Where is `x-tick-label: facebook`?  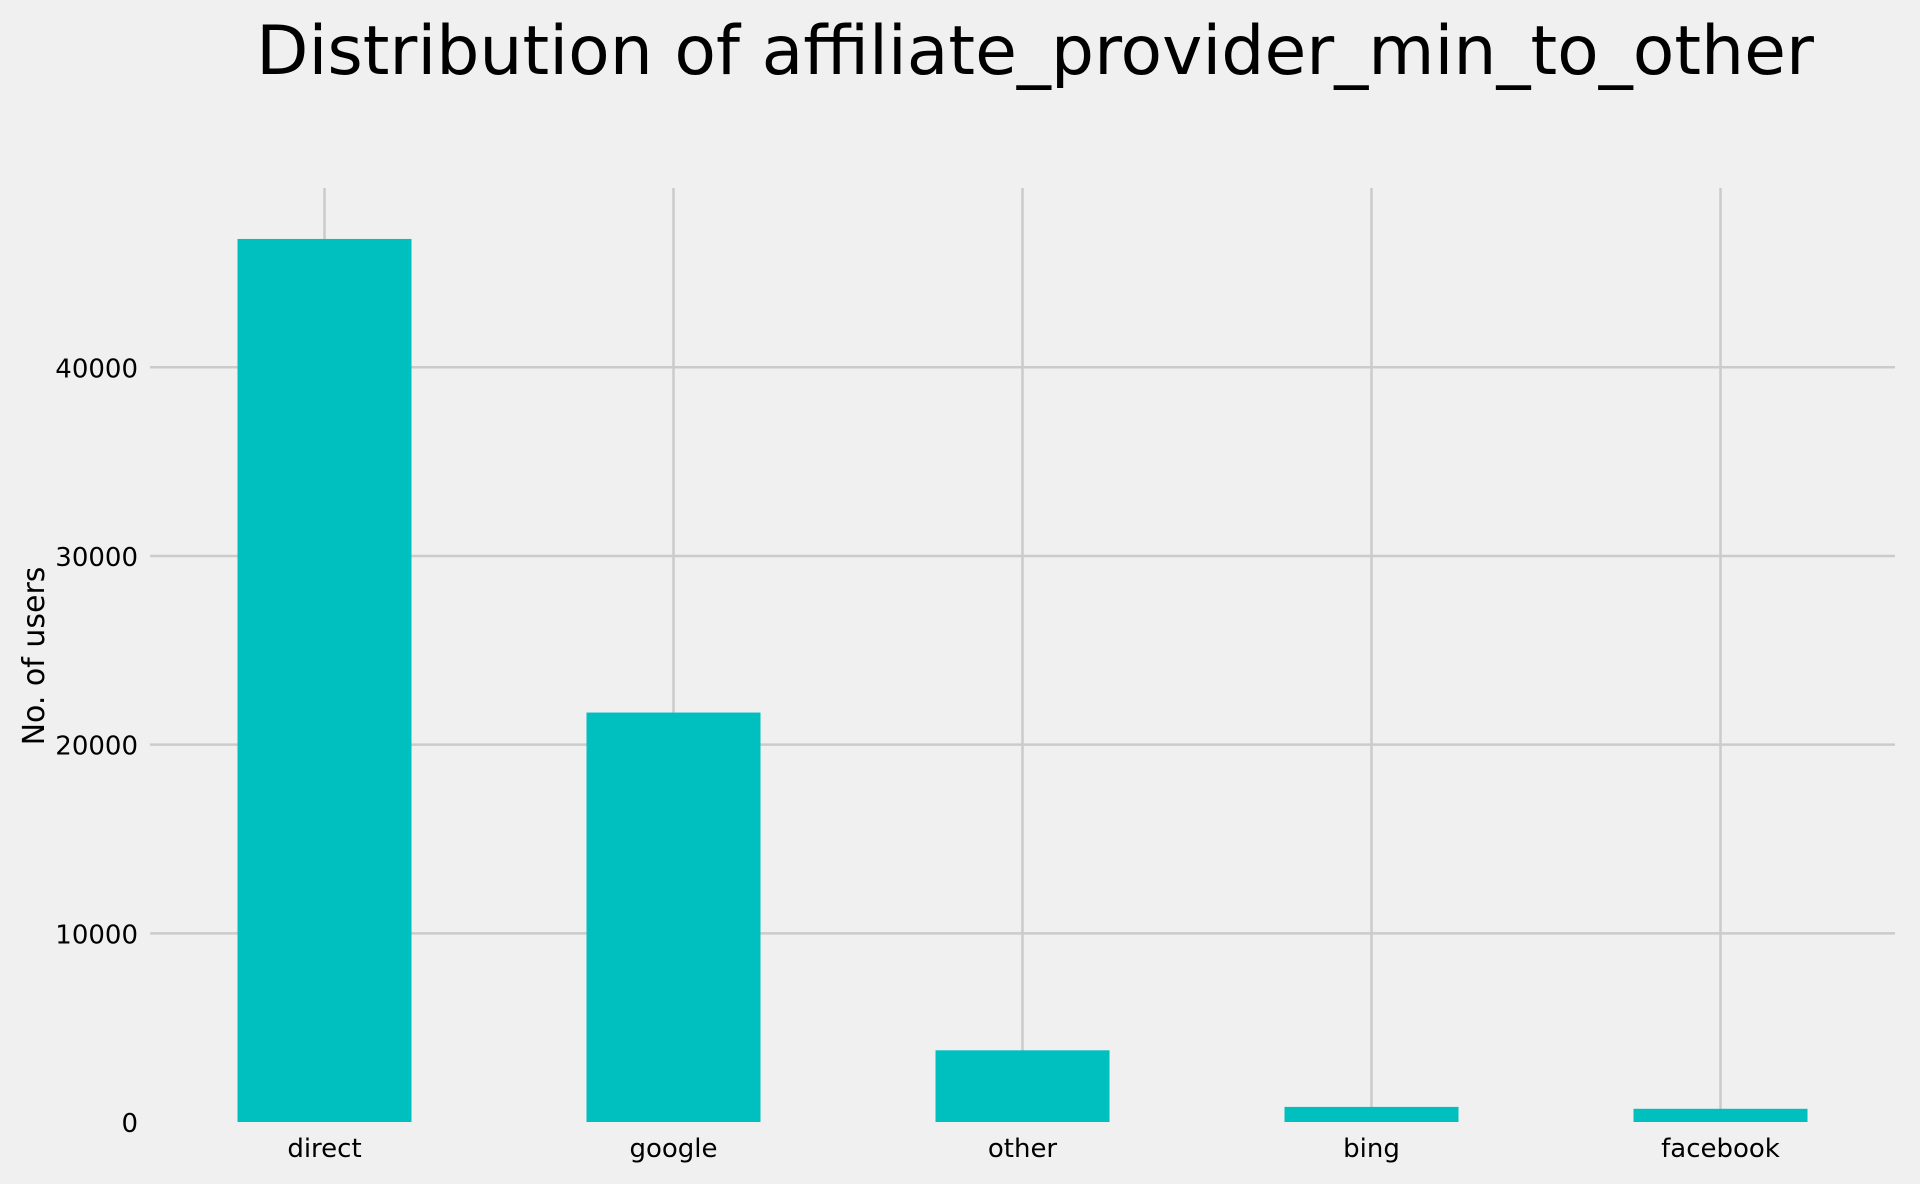 x-tick-label: facebook is located at coordinates (1720, 1149).